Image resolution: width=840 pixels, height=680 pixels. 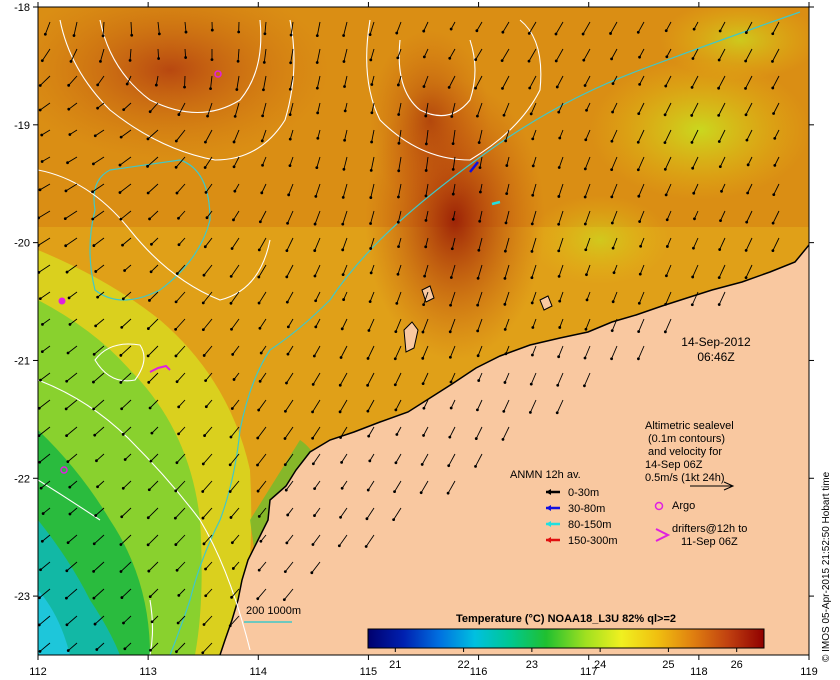 What do you see at coordinates (683, 506) in the screenshot?
I see `svg-text: Argo` at bounding box center [683, 506].